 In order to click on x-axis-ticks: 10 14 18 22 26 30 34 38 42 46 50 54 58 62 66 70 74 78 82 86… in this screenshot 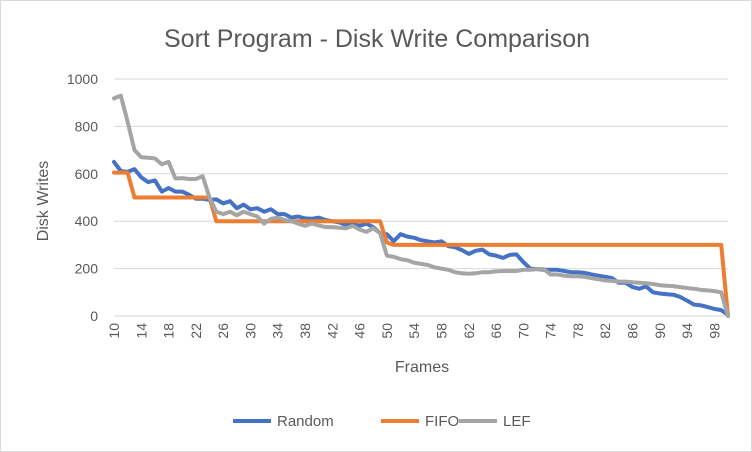, I will do `click(414, 331)`.